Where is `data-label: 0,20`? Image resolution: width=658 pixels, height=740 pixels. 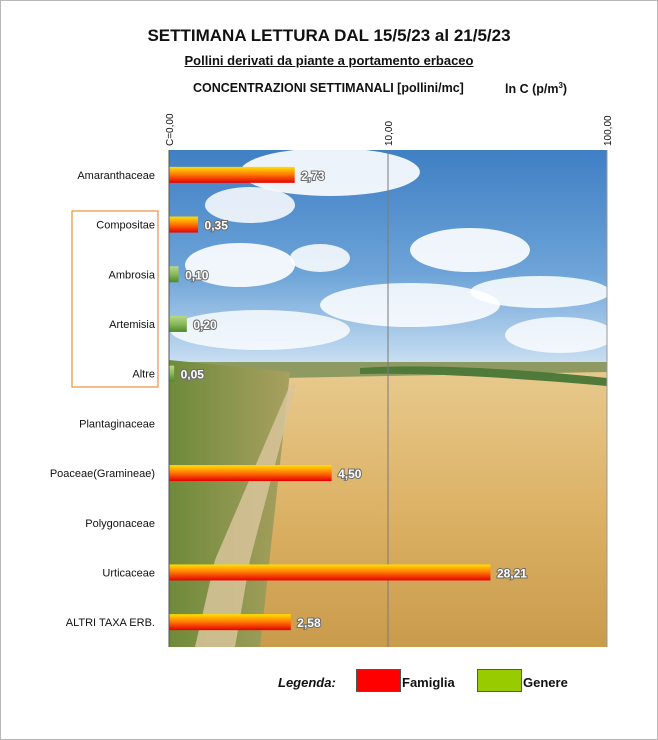 data-label: 0,20 is located at coordinates (205, 325).